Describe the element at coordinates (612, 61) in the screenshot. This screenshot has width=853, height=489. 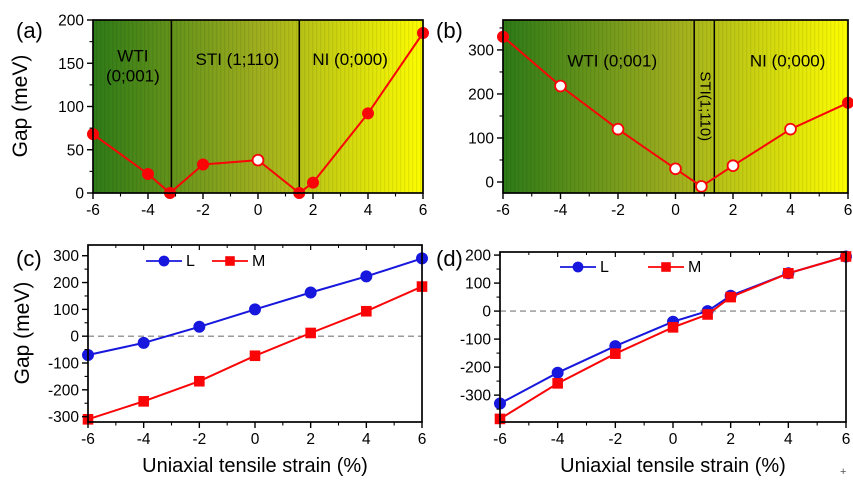
I see `region-label: WTI (0;001)` at that location.